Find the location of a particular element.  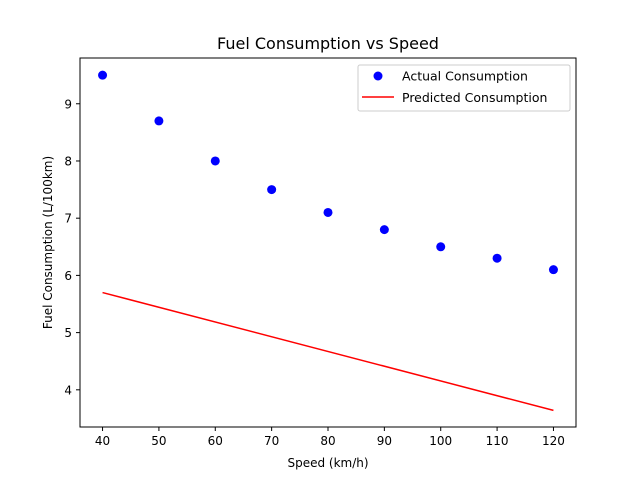

legend-frame is located at coordinates (464, 88).